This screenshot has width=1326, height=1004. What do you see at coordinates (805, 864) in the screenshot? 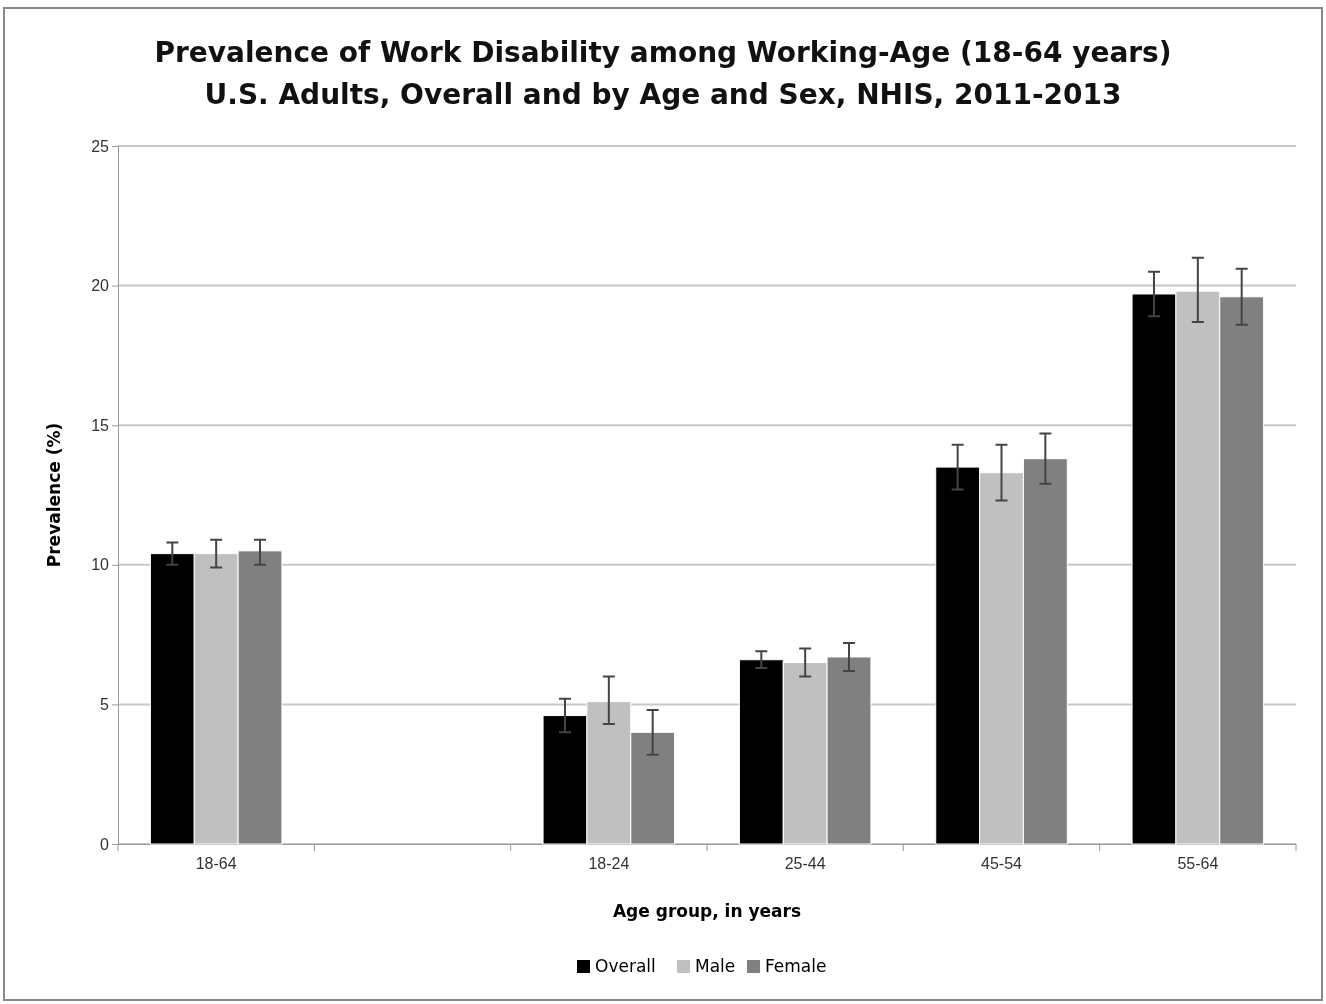
I see `x-tick-label: 25-44` at bounding box center [805, 864].